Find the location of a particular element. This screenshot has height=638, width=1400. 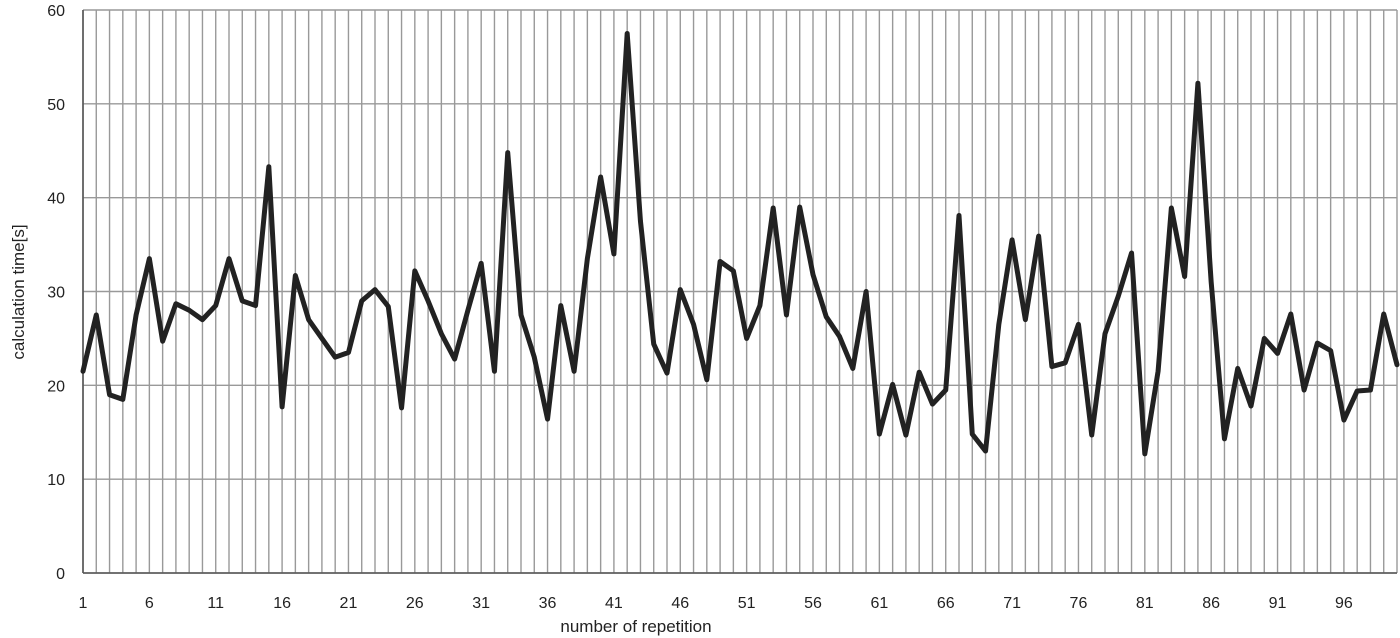

x-tick-label: 51 is located at coordinates (747, 603).